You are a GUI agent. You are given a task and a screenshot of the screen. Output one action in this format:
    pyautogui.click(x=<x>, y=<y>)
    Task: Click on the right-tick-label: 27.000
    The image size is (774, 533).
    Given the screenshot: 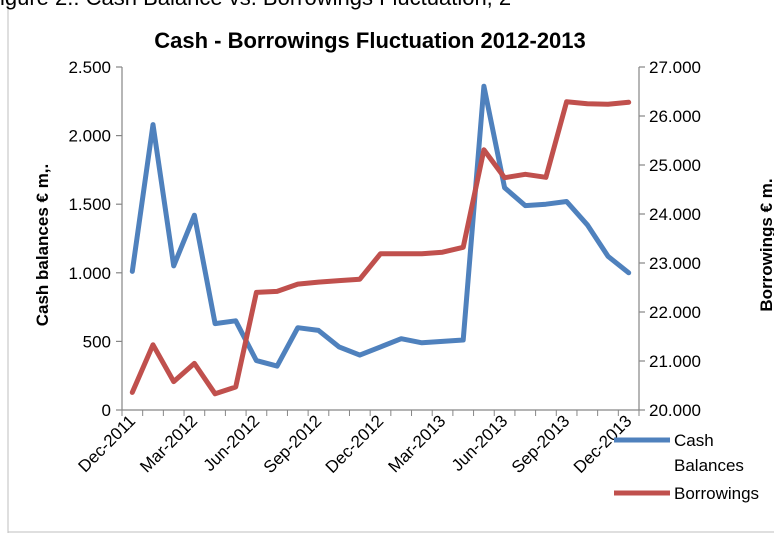 What is the action you would take?
    pyautogui.click(x=675, y=67)
    